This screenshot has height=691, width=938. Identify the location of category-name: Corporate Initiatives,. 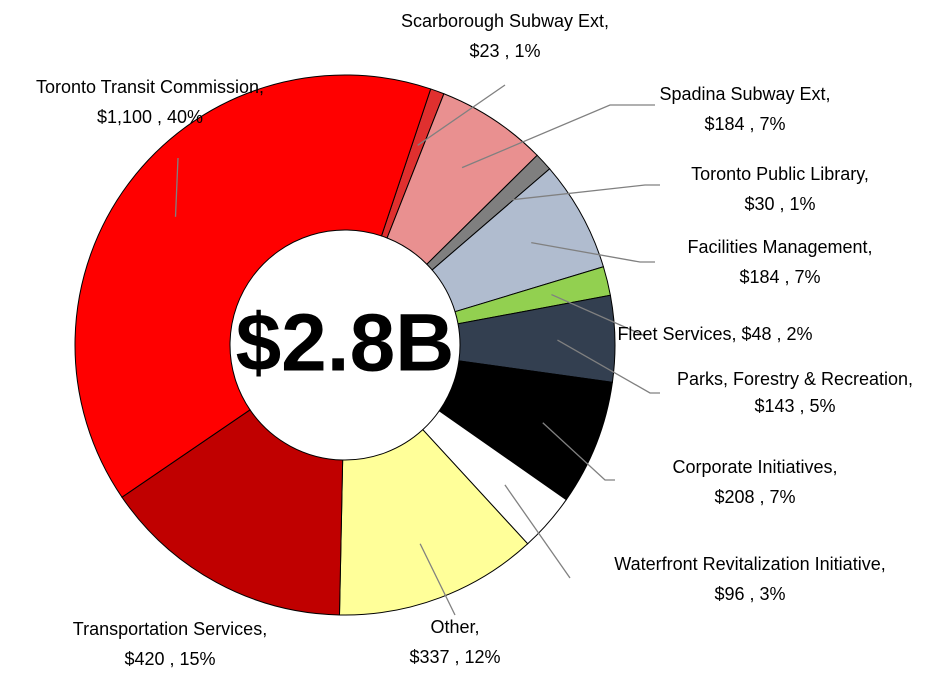
(754, 467).